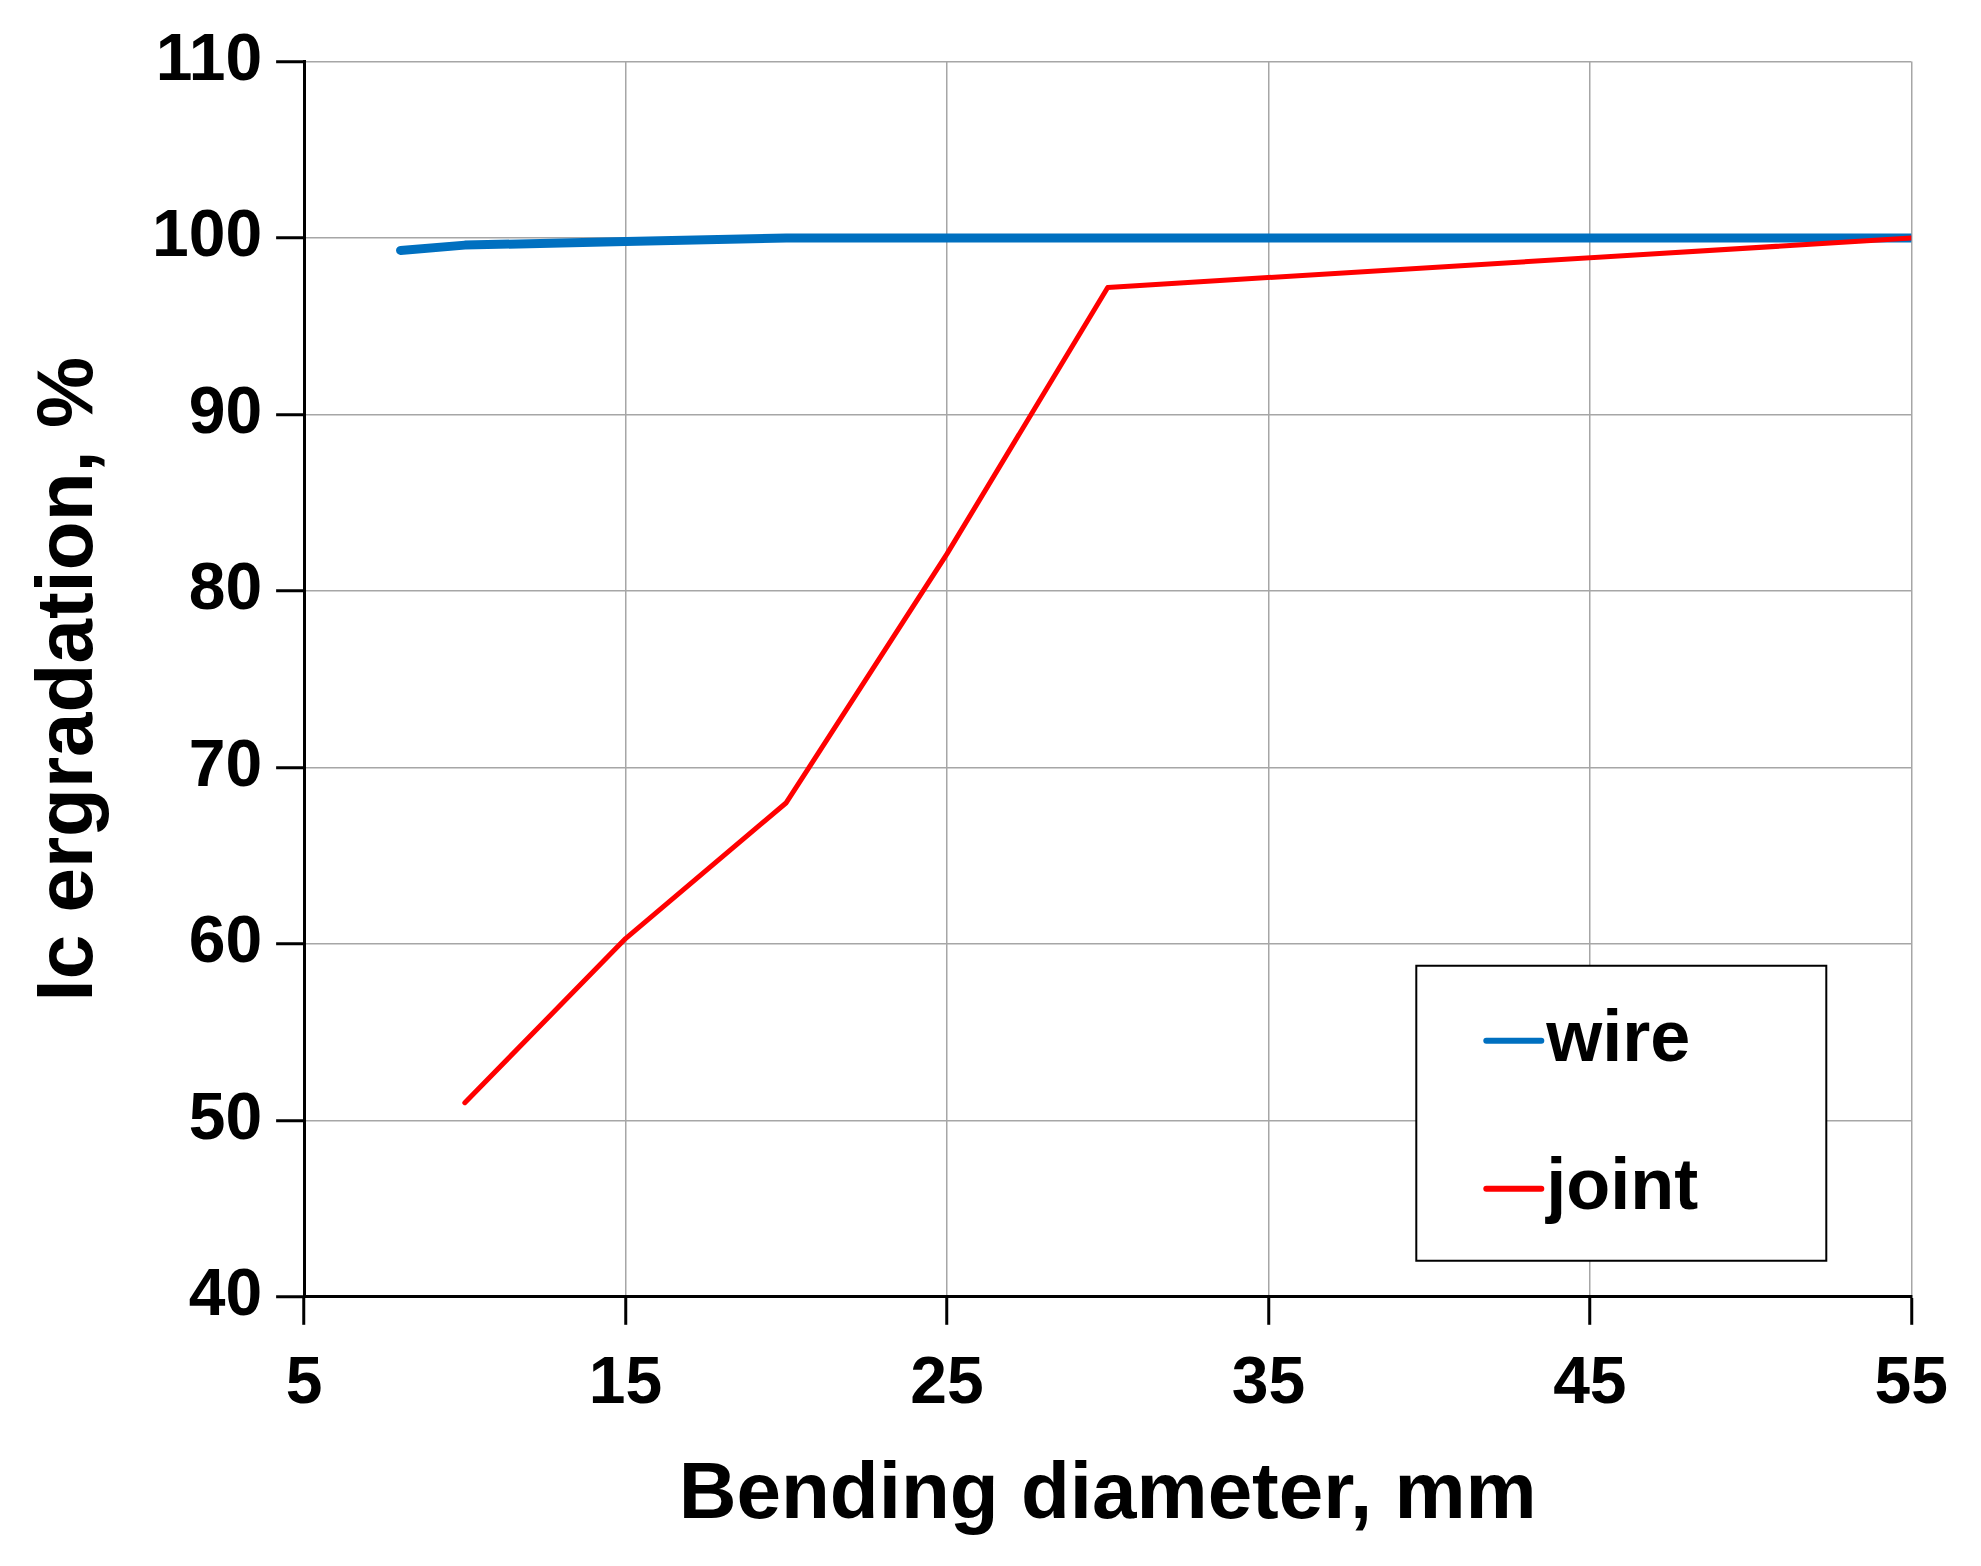 This screenshot has height=1566, width=1981. I want to click on x-tick-label: 45, so click(1590, 1379).